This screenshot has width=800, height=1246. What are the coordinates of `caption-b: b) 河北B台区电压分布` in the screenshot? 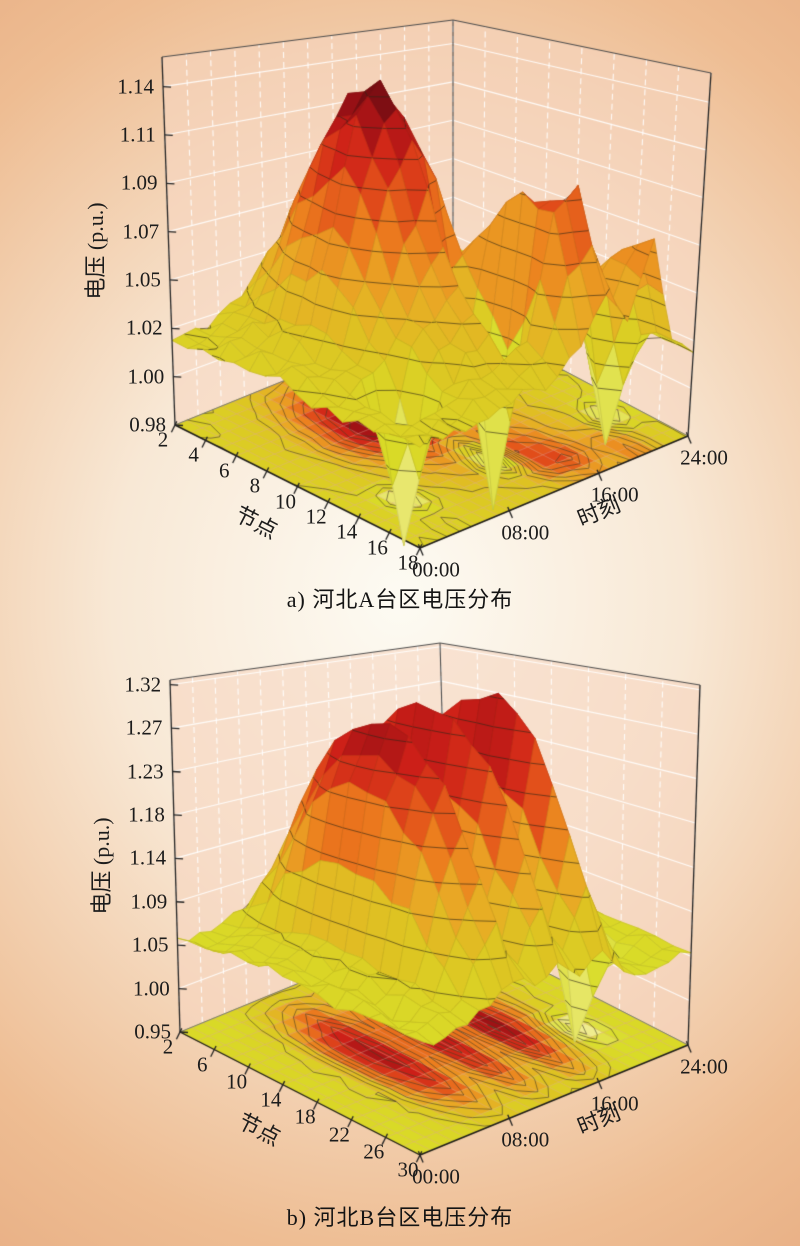 It's located at (400, 1217).